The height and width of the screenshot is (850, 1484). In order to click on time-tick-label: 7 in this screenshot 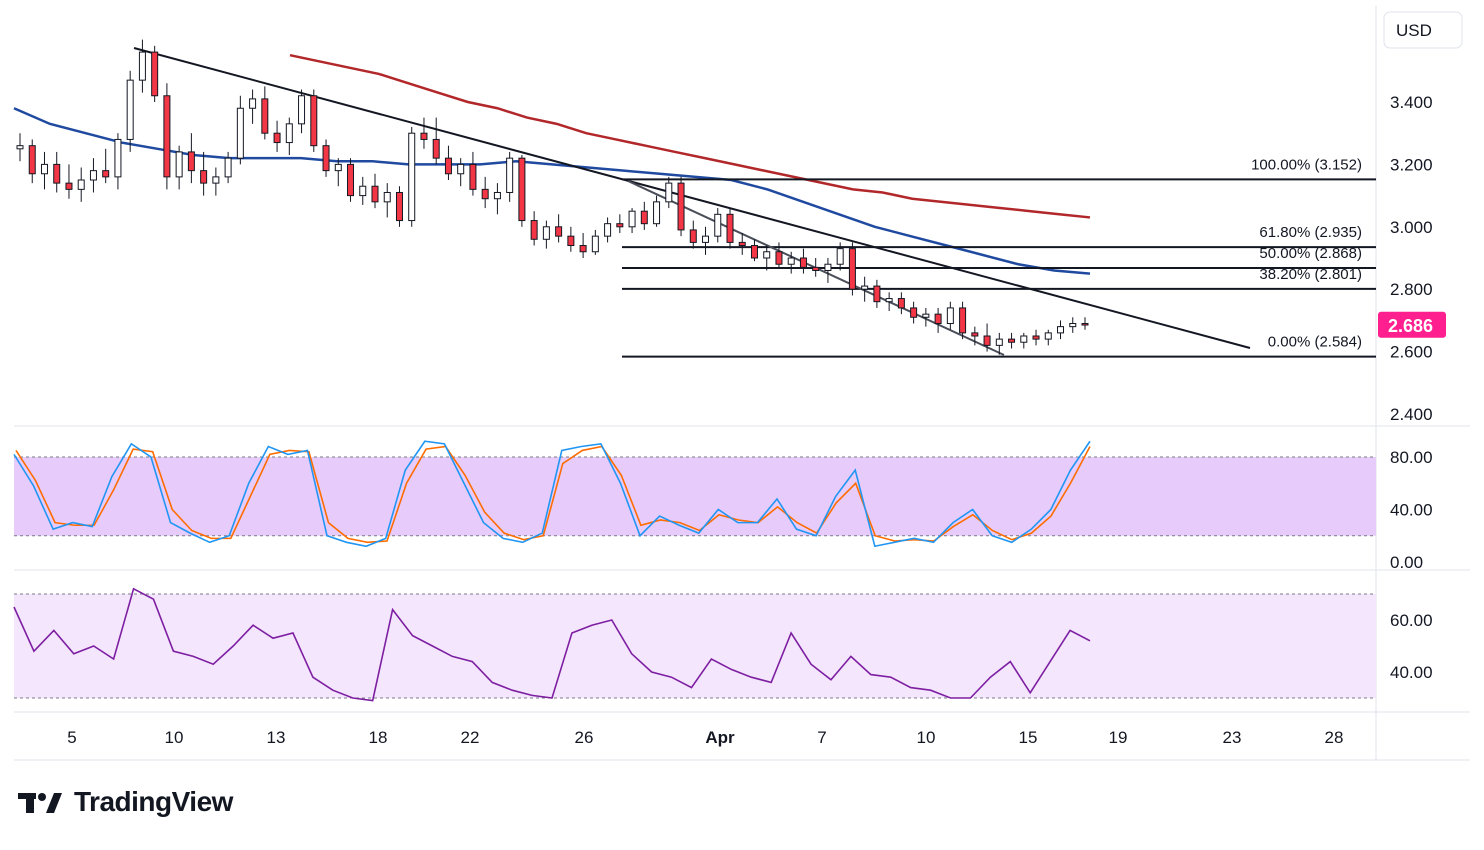, I will do `click(821, 737)`.